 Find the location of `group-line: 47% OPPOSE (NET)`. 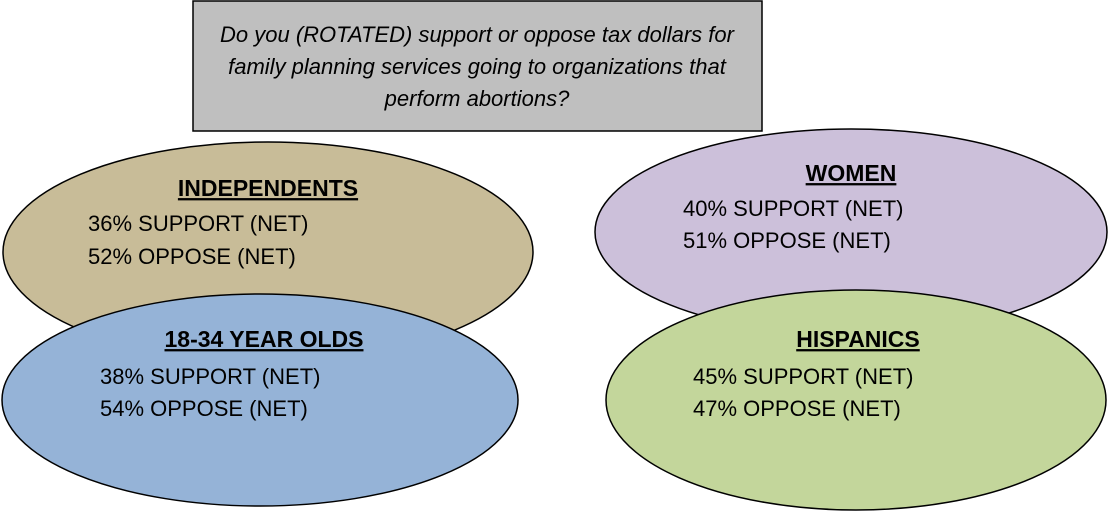

group-line: 47% OPPOSE (NET) is located at coordinates (797, 408).